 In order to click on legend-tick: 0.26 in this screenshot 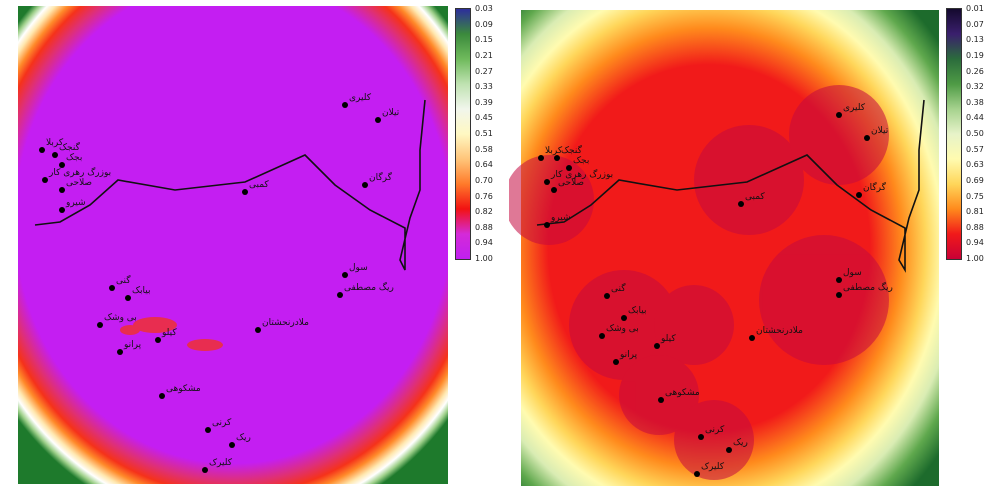, I will do `click(975, 71)`.